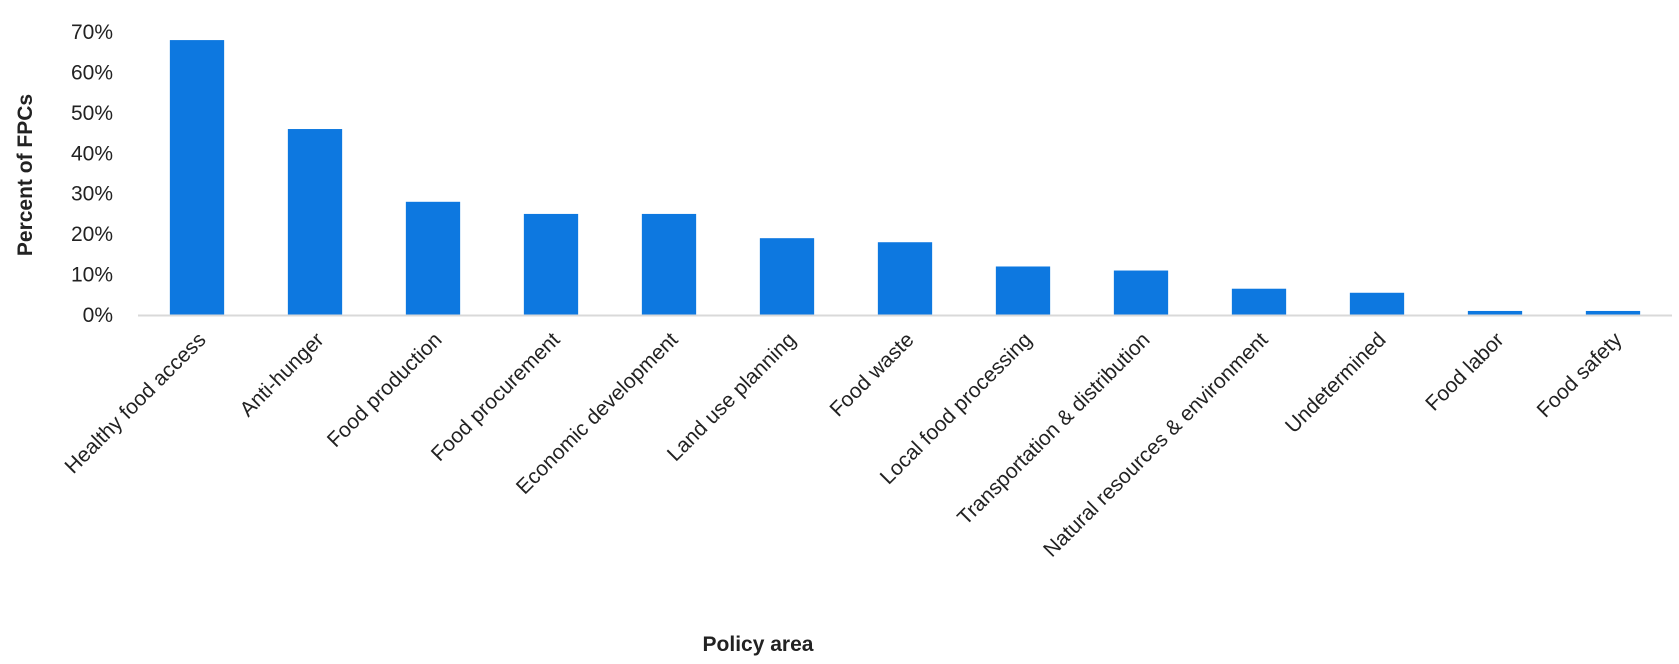 This screenshot has height=664, width=1679. I want to click on y-tick-label: 0%, so click(98, 315).